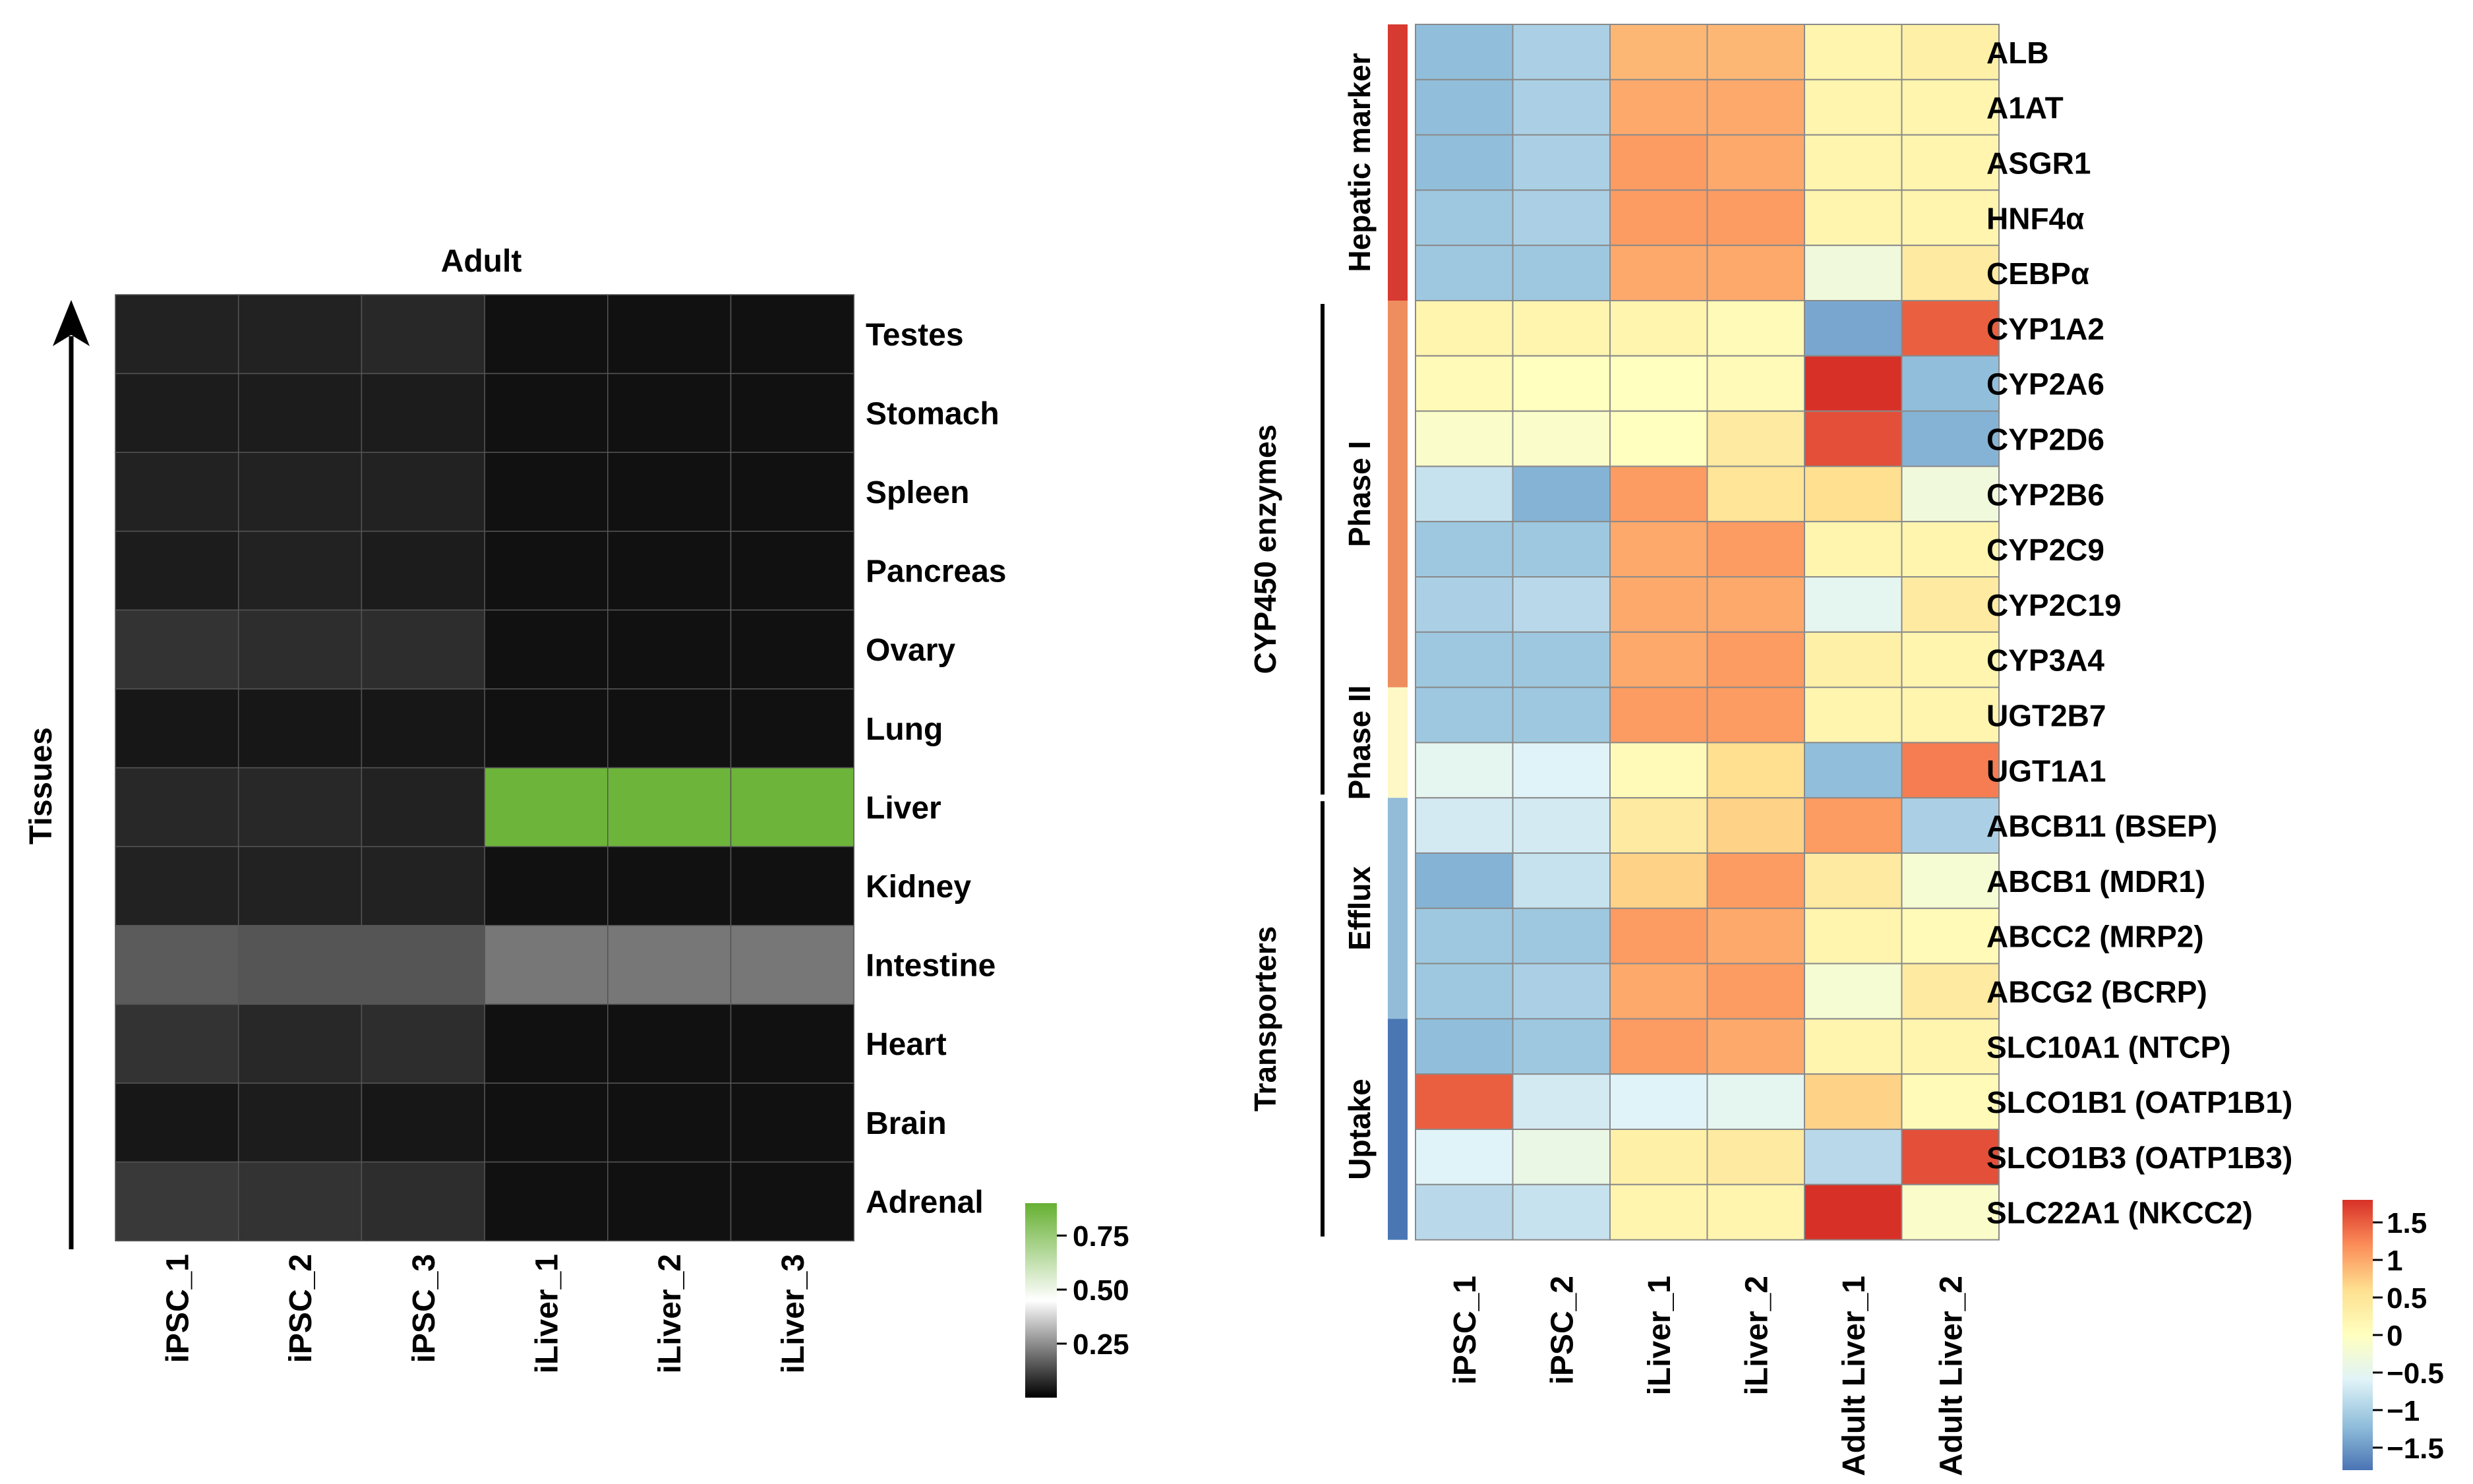  What do you see at coordinates (2054, 605) in the screenshot?
I see `row-label-cyp2c19: CYP2C19` at bounding box center [2054, 605].